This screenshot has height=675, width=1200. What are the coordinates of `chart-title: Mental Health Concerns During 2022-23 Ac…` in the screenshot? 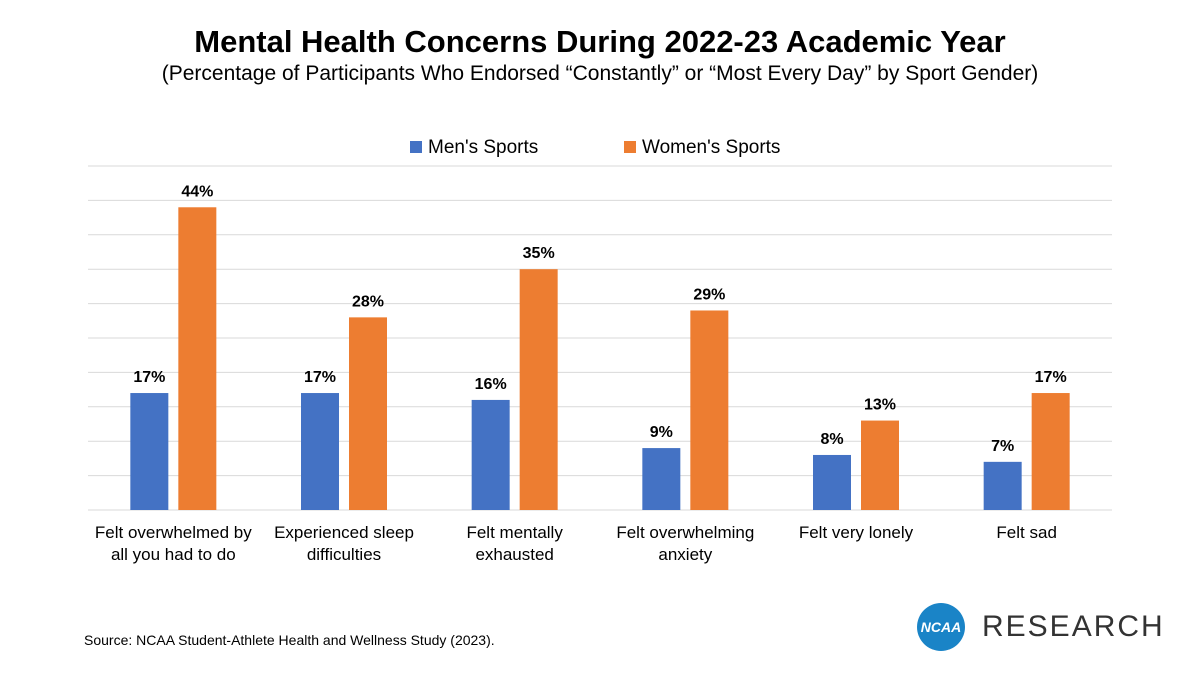 It's located at (600, 41).